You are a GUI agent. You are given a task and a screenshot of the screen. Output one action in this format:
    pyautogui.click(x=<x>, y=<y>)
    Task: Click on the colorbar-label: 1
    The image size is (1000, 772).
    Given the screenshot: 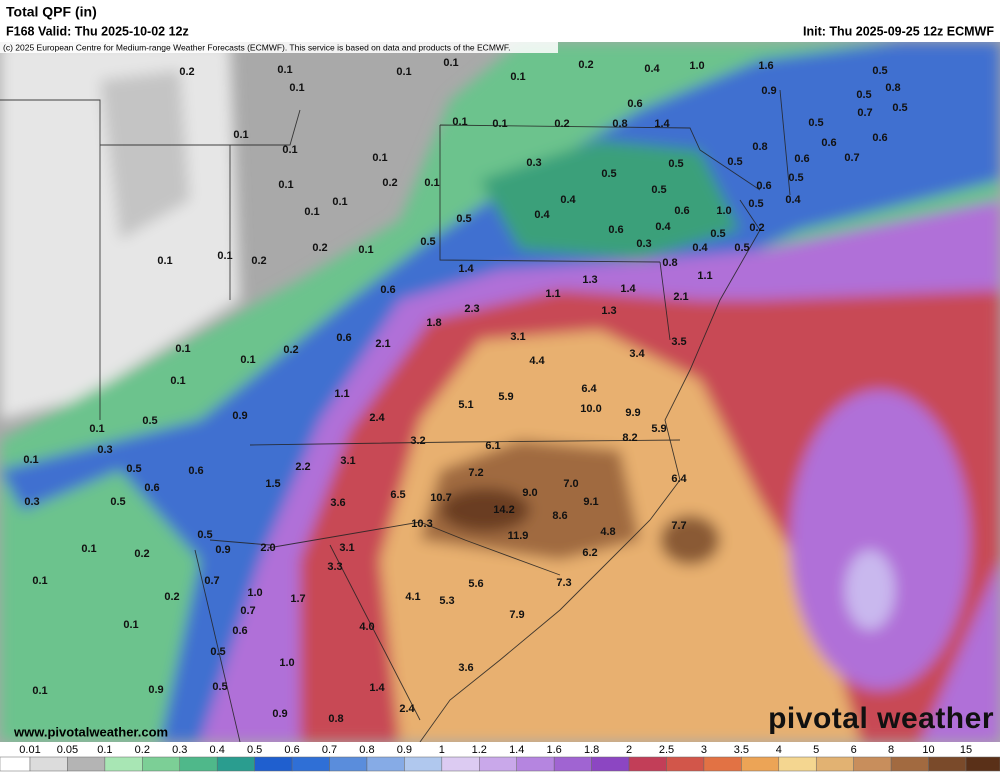 What is the action you would take?
    pyautogui.click(x=442, y=750)
    